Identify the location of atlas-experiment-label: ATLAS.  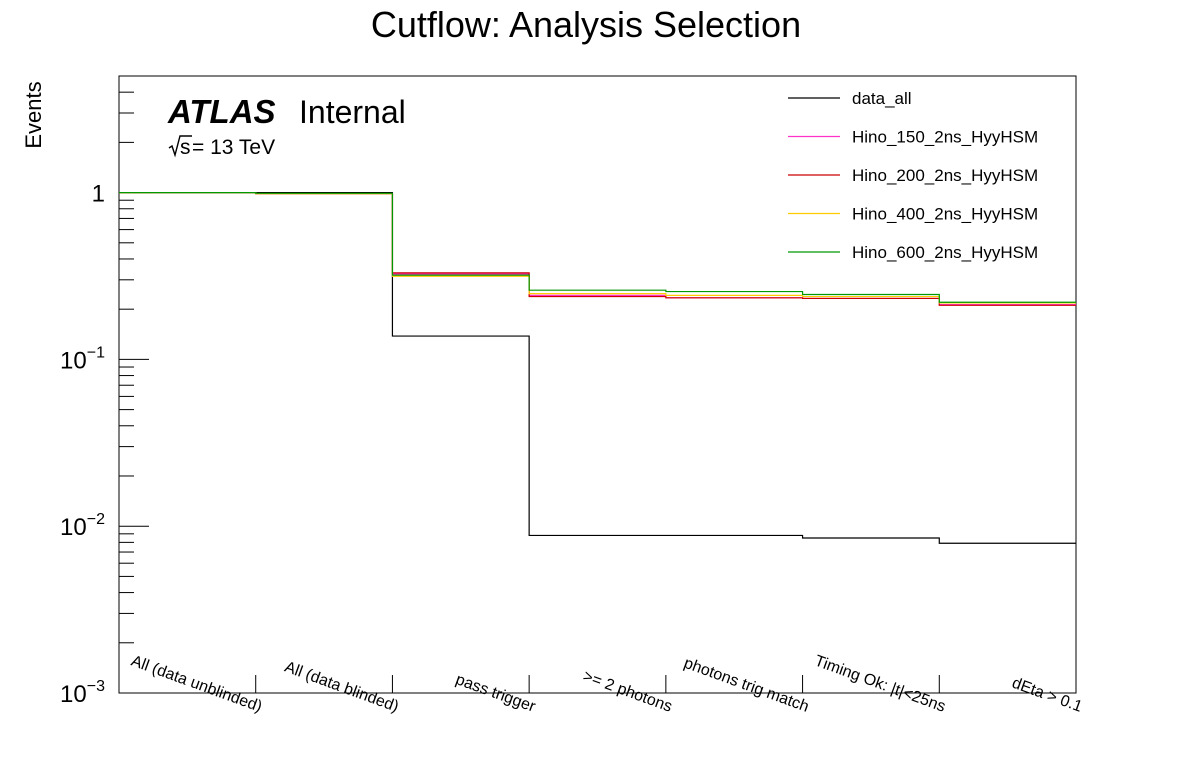
(221, 111).